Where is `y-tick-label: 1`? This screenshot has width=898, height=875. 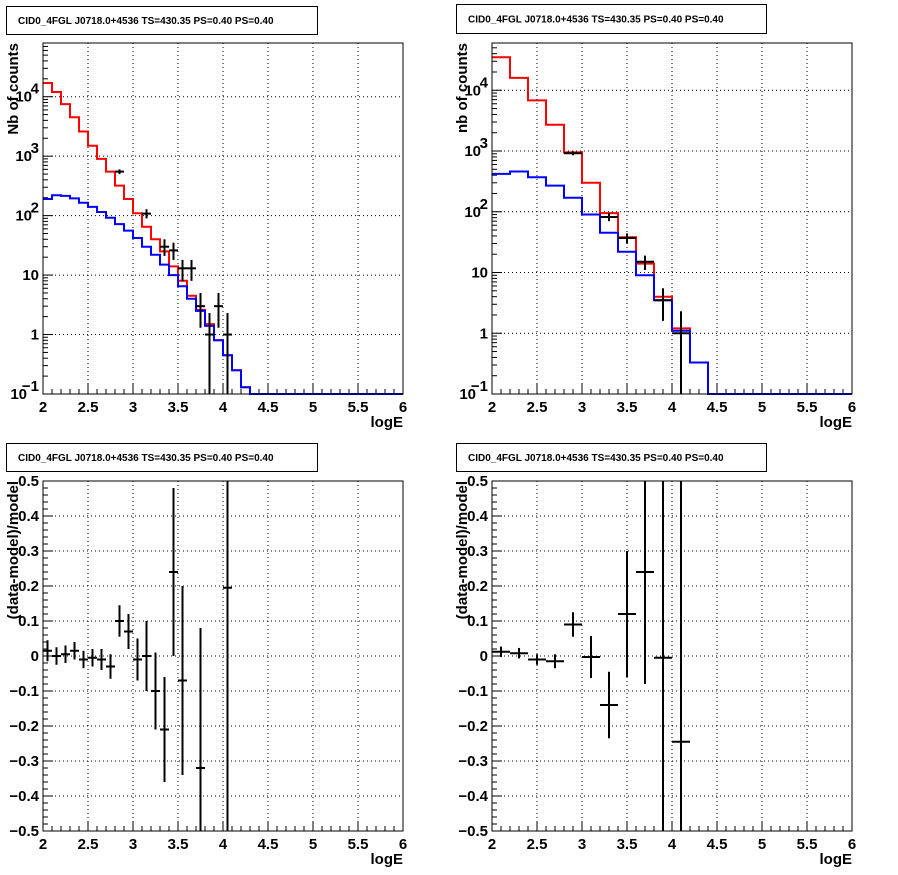 y-tick-label: 1 is located at coordinates (484, 333).